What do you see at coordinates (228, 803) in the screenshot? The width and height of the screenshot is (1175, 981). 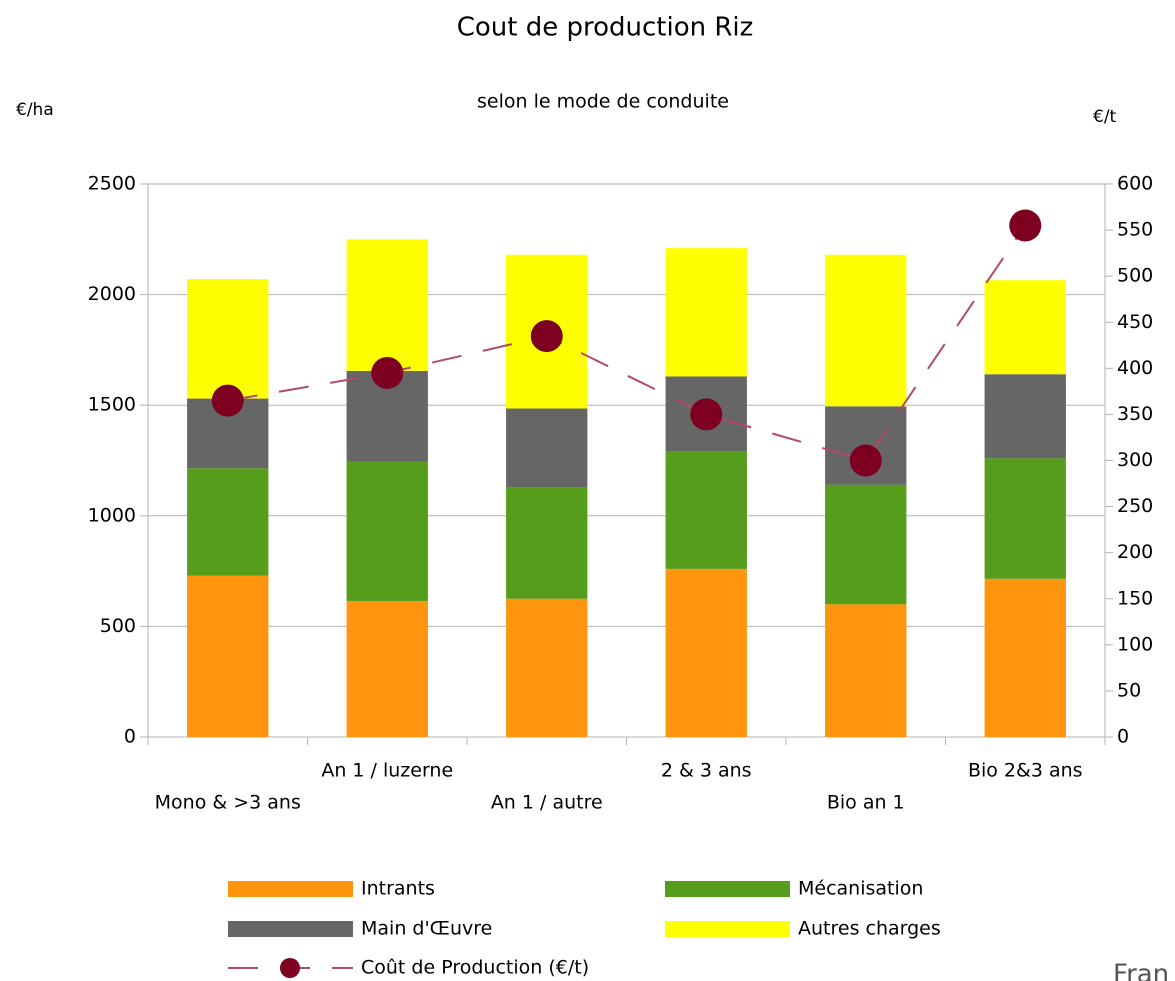 I see `x-tick-label: Mono & >3 ans` at bounding box center [228, 803].